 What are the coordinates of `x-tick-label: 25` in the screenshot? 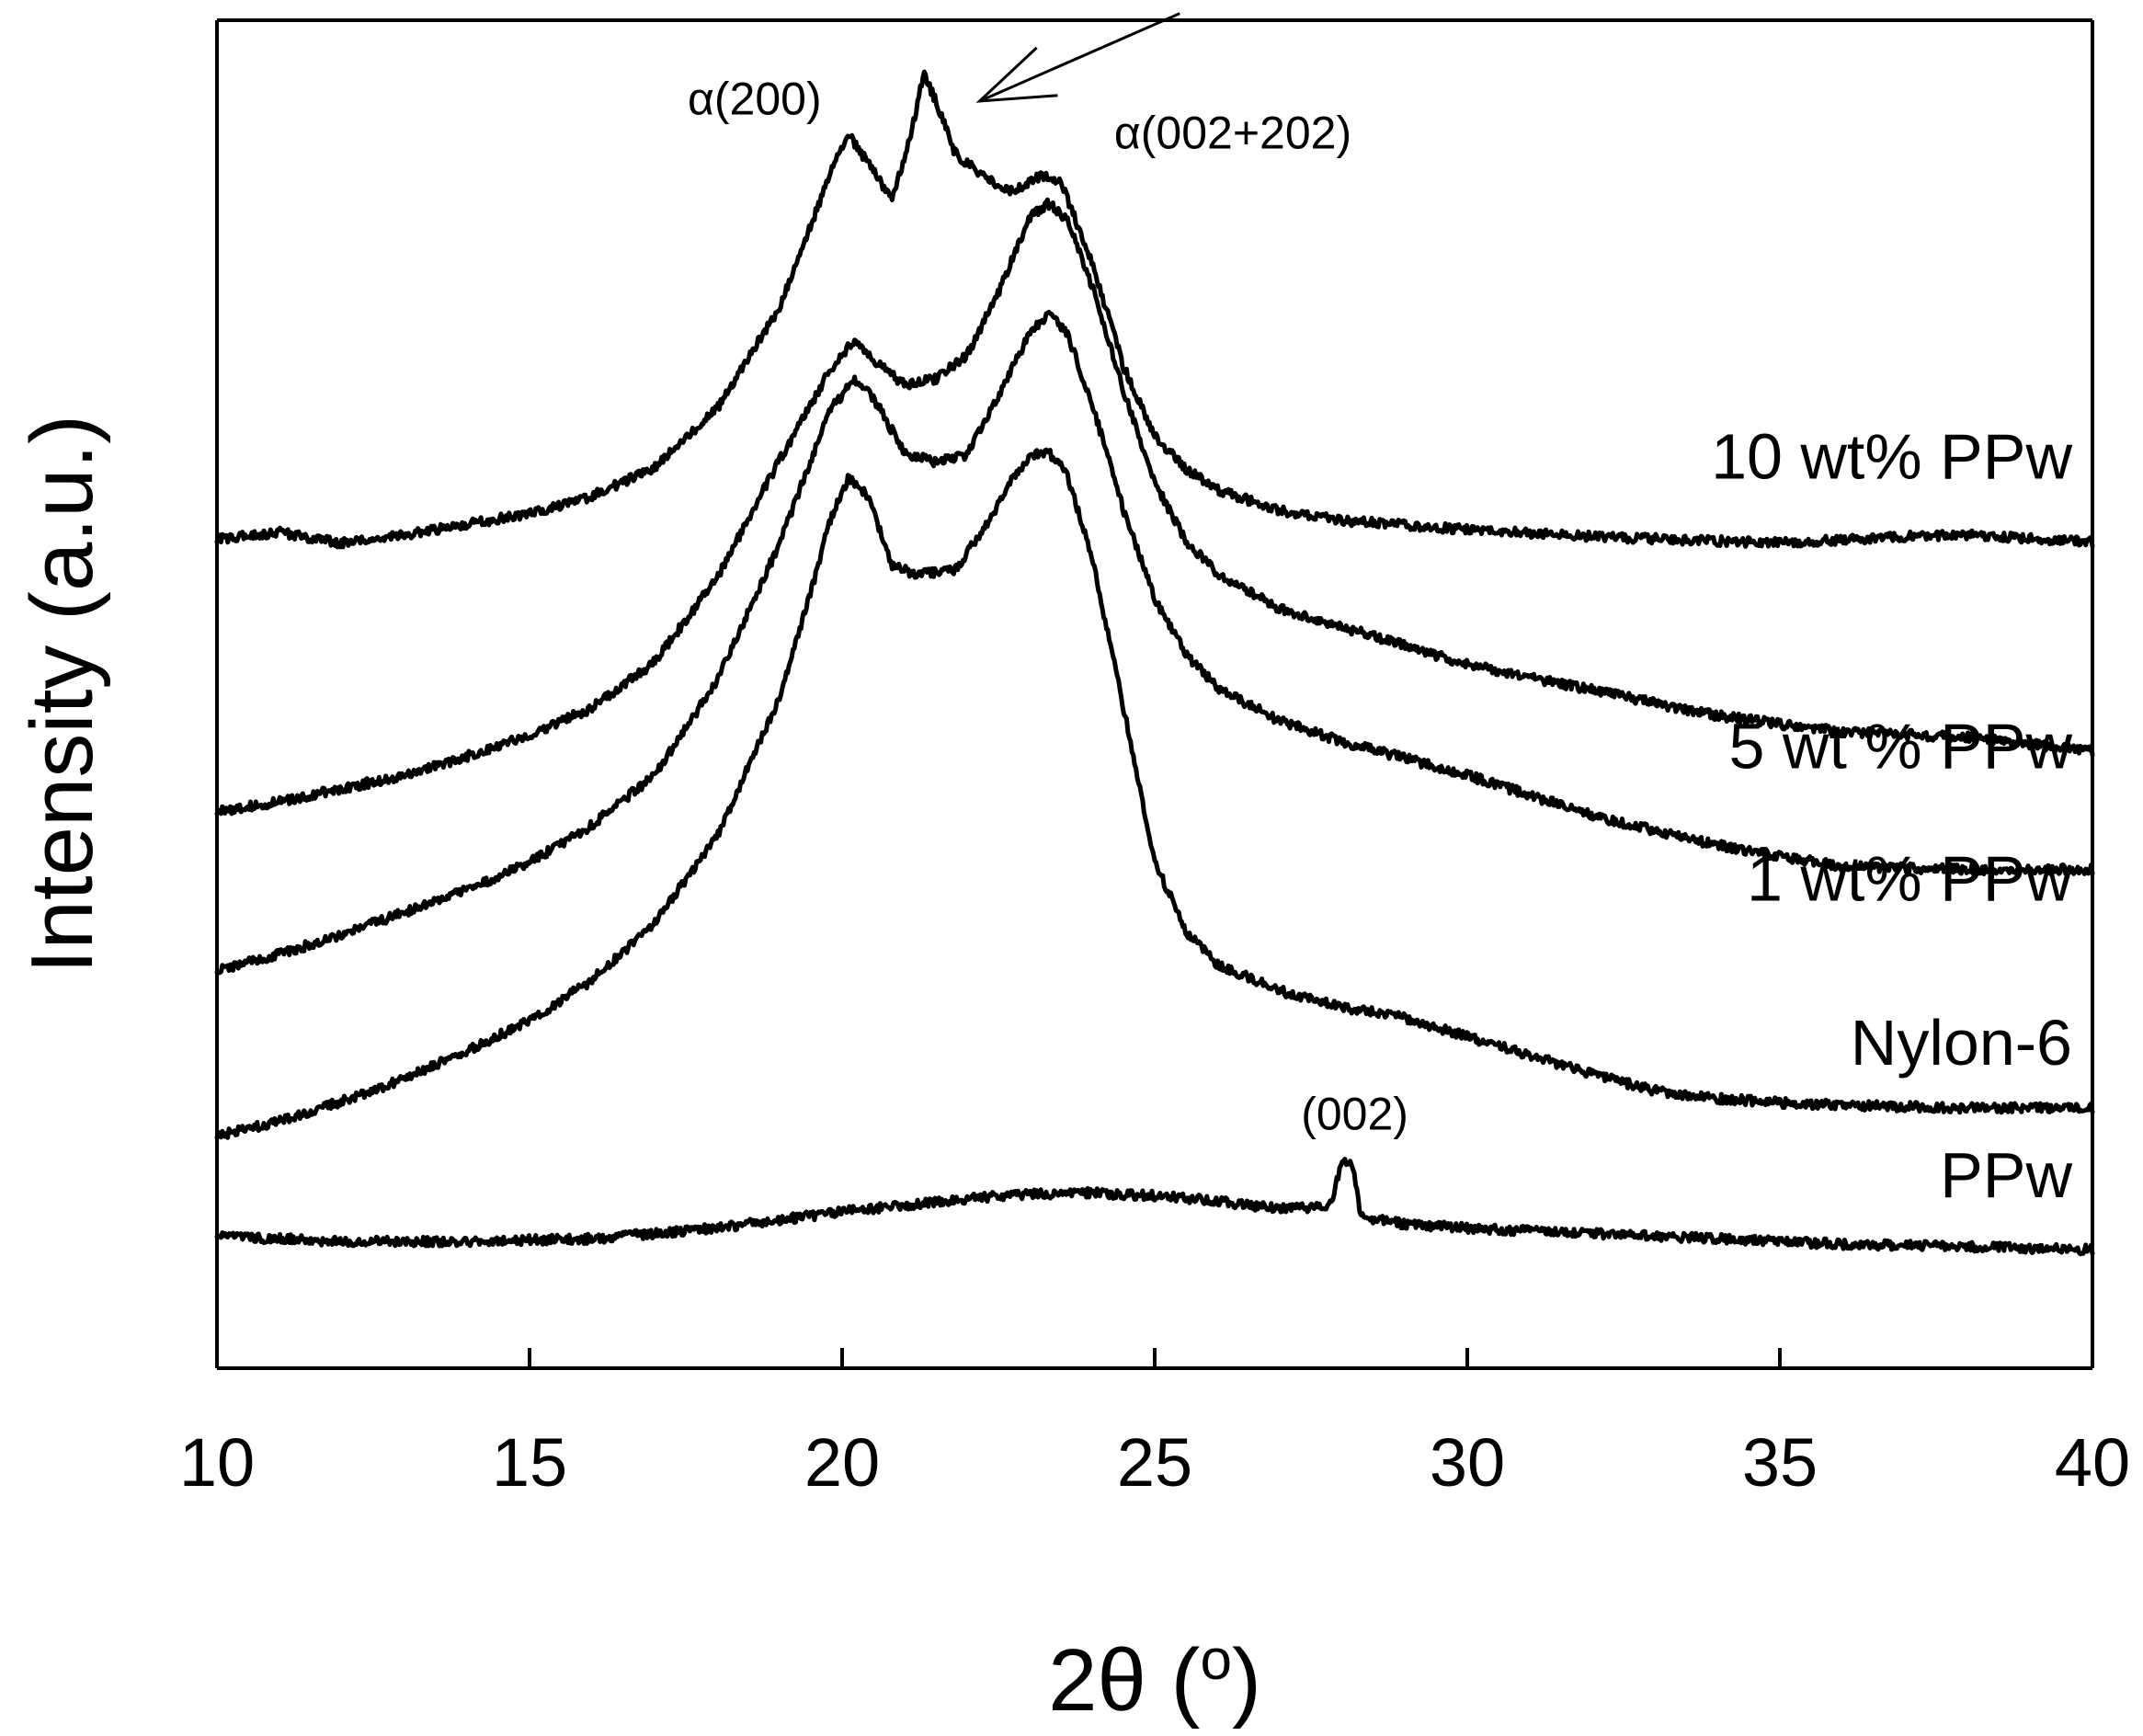 It's located at (1154, 1462).